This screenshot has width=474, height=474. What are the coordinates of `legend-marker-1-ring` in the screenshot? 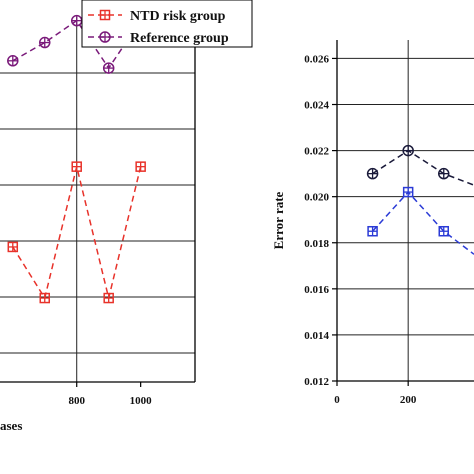 It's located at (105, 37).